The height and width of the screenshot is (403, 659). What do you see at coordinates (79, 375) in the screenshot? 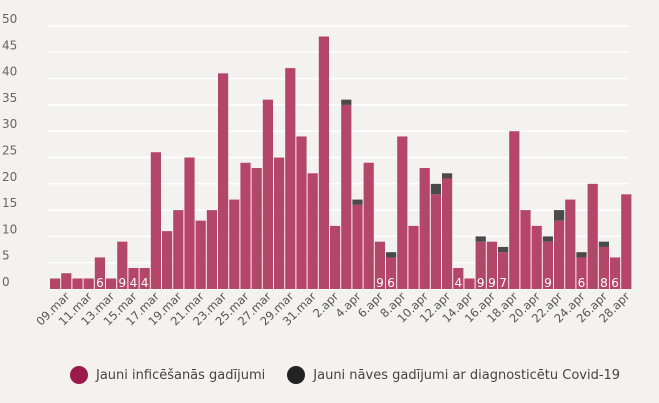
I see `legend-infections-swatch` at bounding box center [79, 375].